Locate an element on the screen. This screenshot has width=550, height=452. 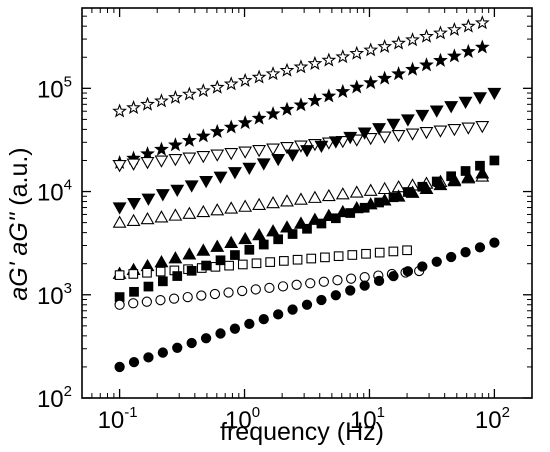
x-tick-label: 10⁰ is located at coordinates (242, 419).